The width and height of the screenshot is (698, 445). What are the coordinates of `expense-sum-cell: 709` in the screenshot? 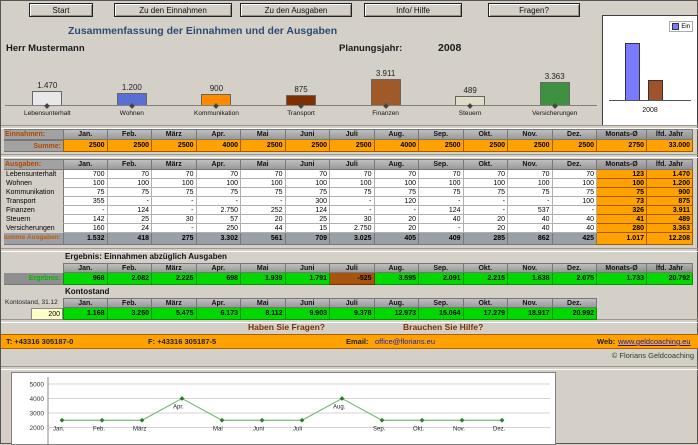 It's located at (307, 239).